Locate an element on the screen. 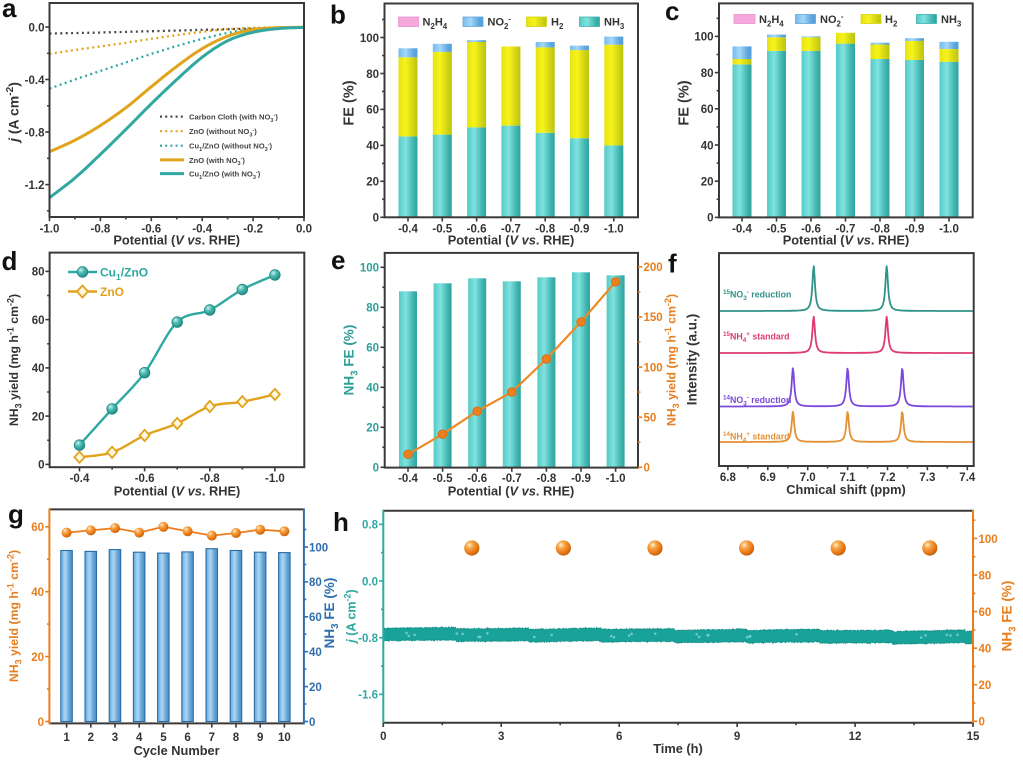  svg-text: Cu1/ZnO (with NO3-) is located at coordinates (225, 175).